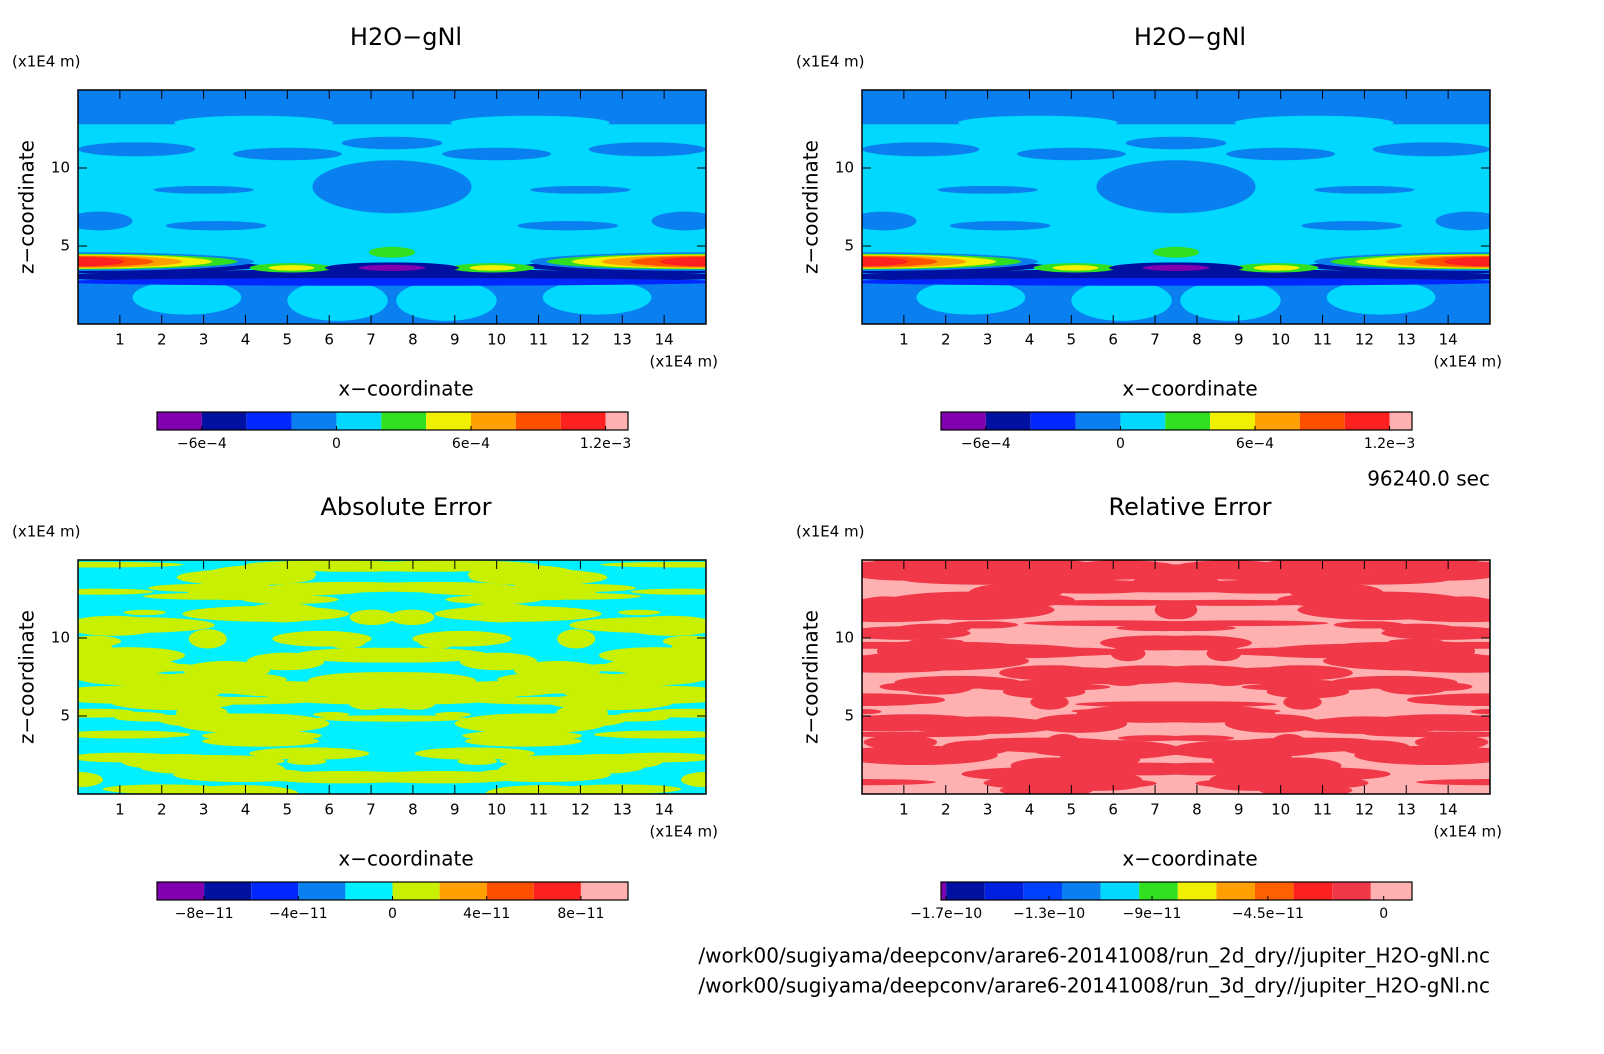 This screenshot has height=1054, width=1604. Describe the element at coordinates (60, 168) in the screenshot. I see `y-tick-label: 10` at that location.